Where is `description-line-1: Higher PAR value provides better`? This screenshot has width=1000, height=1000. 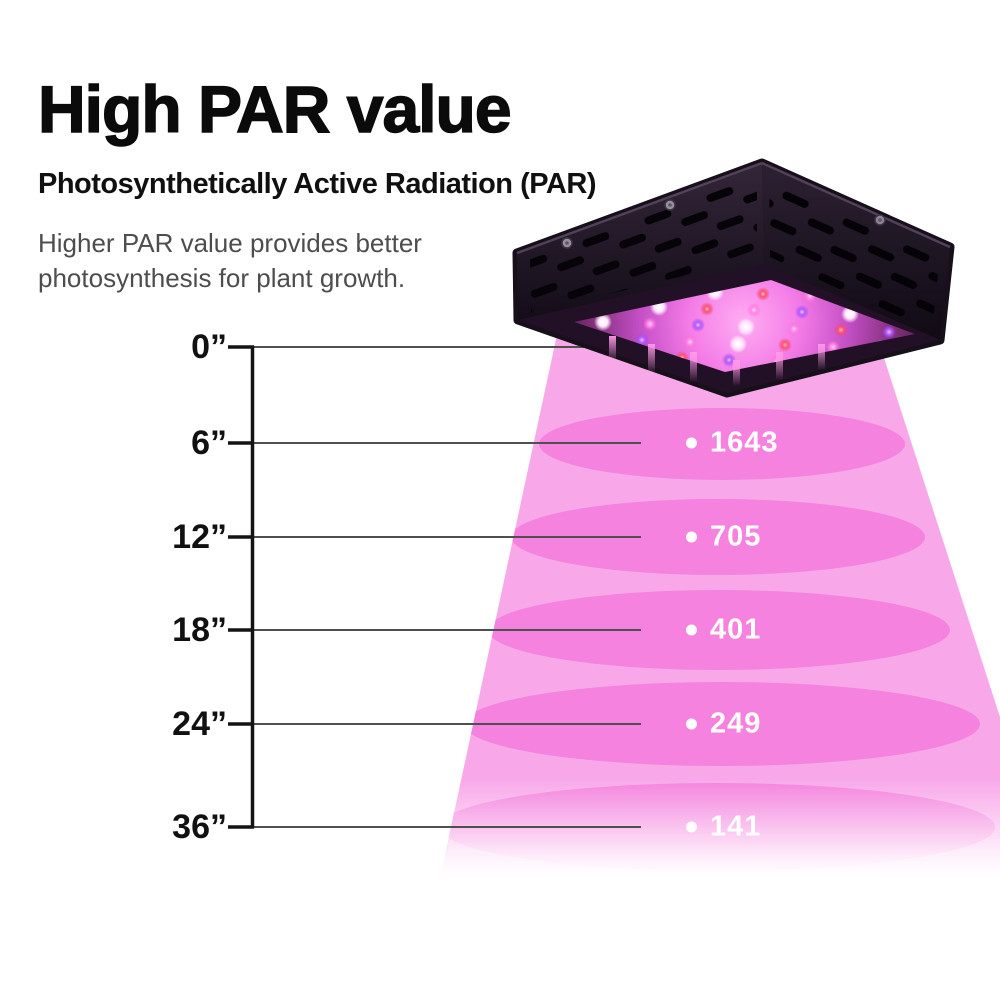
description-line-1: Higher PAR value provides better is located at coordinates (230, 243).